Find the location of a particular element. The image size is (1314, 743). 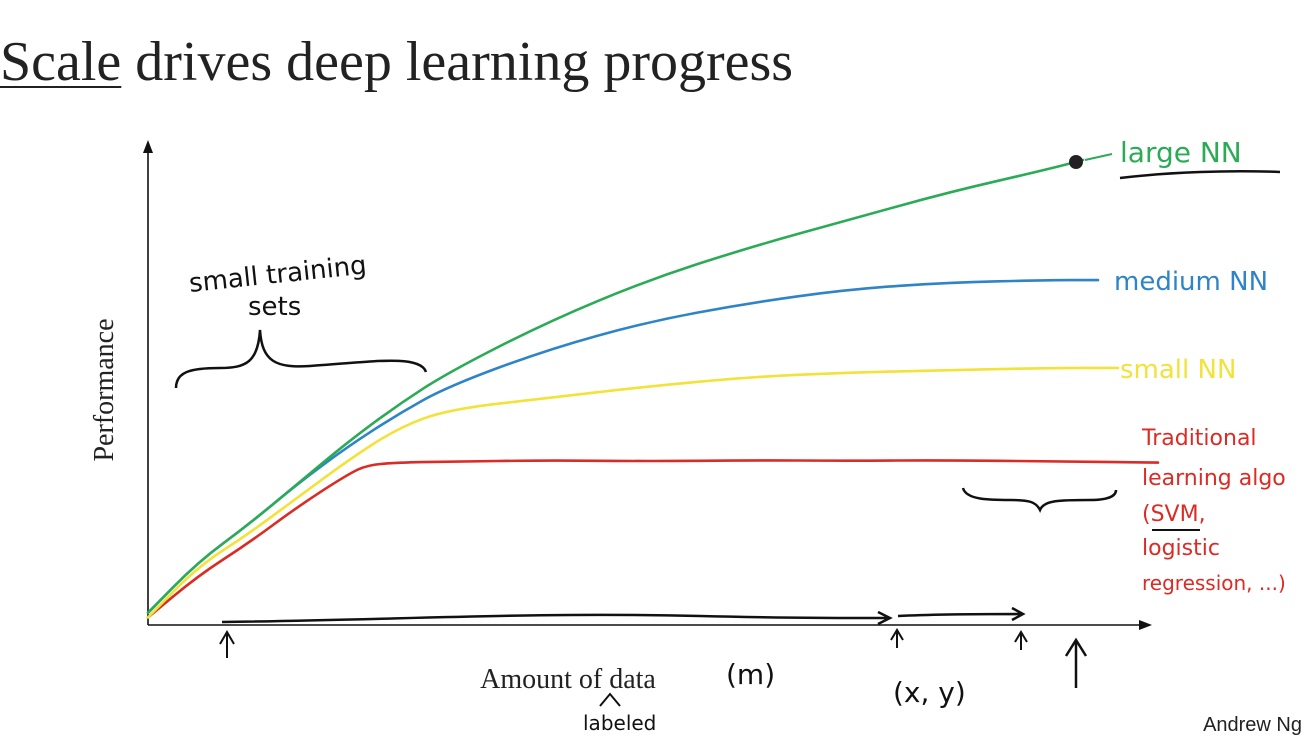

label-traditional-3: (SVM, is located at coordinates (1174, 514).